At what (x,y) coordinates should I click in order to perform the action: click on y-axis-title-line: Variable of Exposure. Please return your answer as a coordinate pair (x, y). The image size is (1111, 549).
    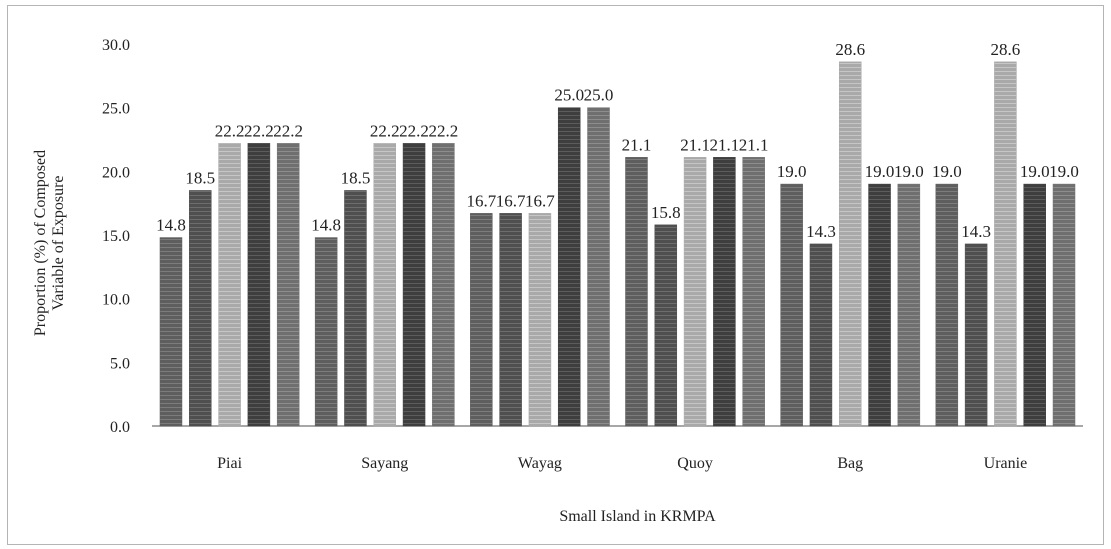
    Looking at the image, I should click on (58, 242).